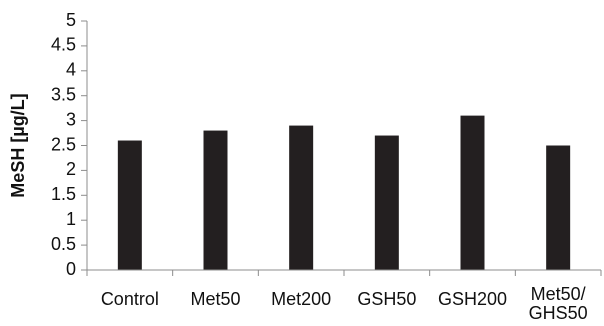 This screenshot has height=326, width=604. Describe the element at coordinates (558, 294) in the screenshot. I see `x-tick-label: Met50/` at that location.